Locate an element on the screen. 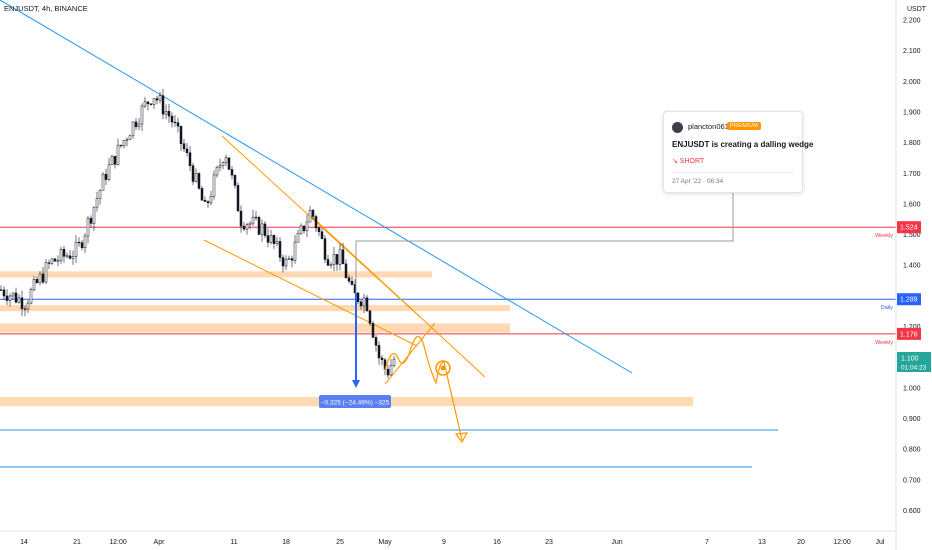 The image size is (932, 550). idea-date: 27 Apr '22 · 06:34 is located at coordinates (698, 181).